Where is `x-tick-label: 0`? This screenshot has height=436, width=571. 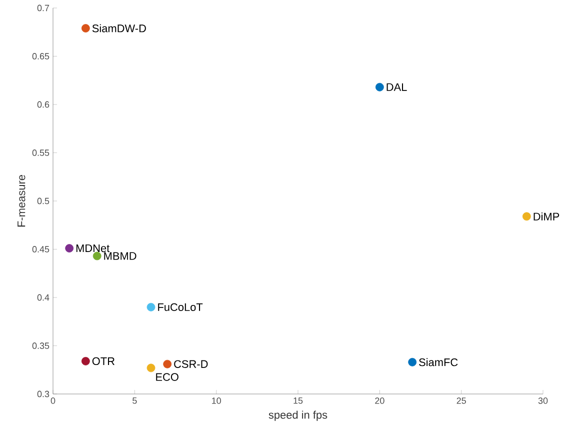 x-tick-label: 0 is located at coordinates (53, 401).